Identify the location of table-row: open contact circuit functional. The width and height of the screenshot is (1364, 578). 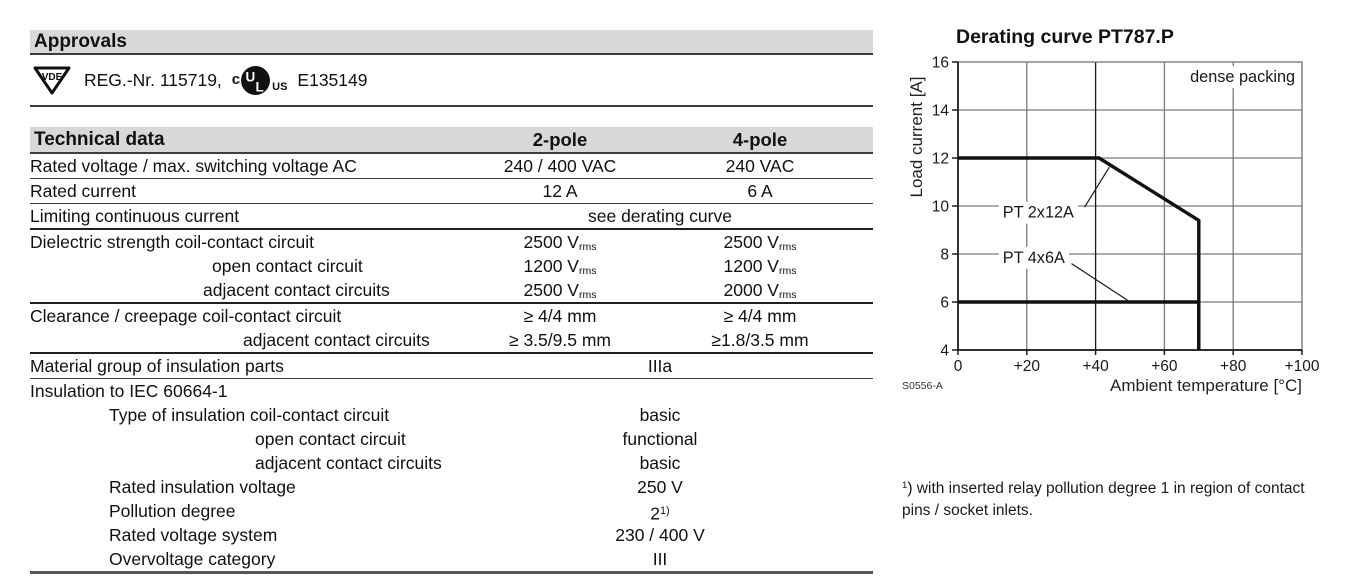
(451, 439).